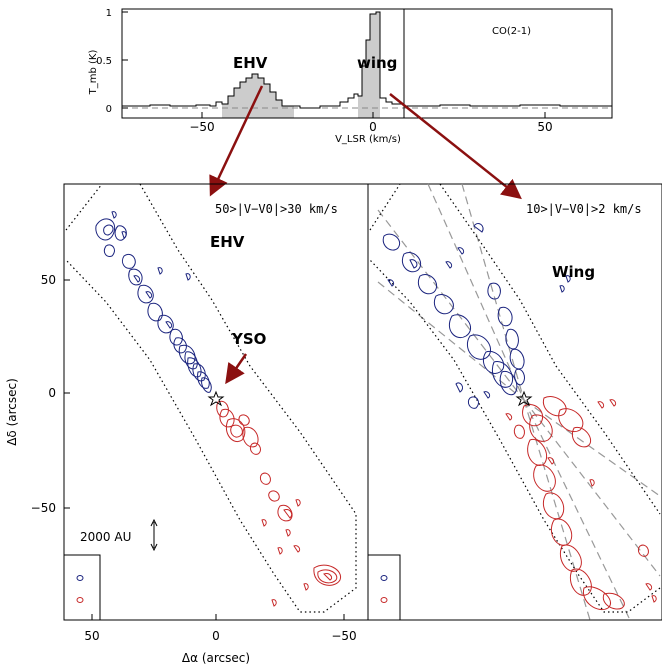 Image resolution: width=662 pixels, height=668 pixels. Describe the element at coordinates (279, 503) in the screenshot. I see `left-red-contours` at that location.